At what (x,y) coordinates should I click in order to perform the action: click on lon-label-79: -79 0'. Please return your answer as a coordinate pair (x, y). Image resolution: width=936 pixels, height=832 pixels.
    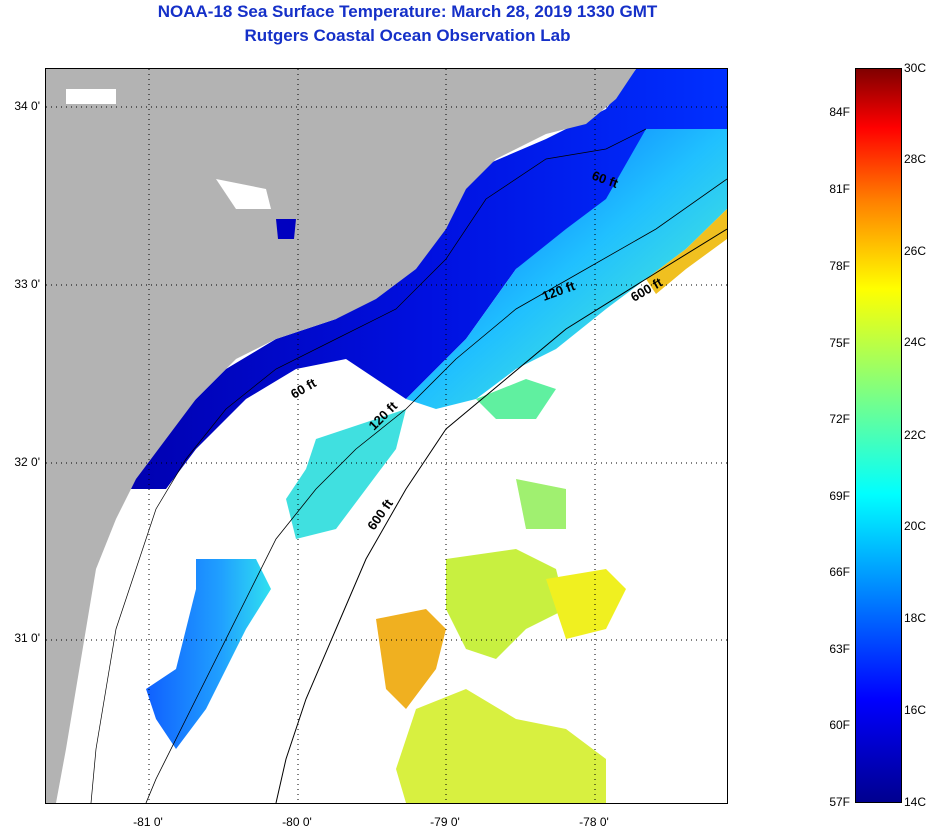
    Looking at the image, I should click on (445, 822).